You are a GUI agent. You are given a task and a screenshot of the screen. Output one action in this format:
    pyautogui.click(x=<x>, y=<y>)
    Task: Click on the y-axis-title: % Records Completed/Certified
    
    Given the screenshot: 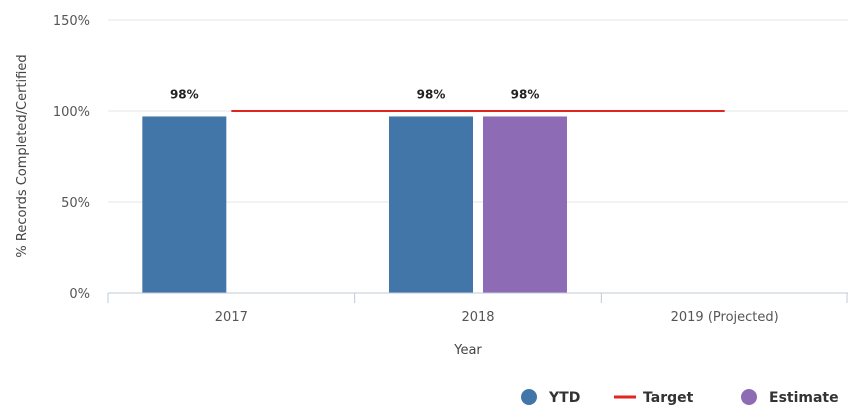 What is the action you would take?
    pyautogui.click(x=22, y=155)
    